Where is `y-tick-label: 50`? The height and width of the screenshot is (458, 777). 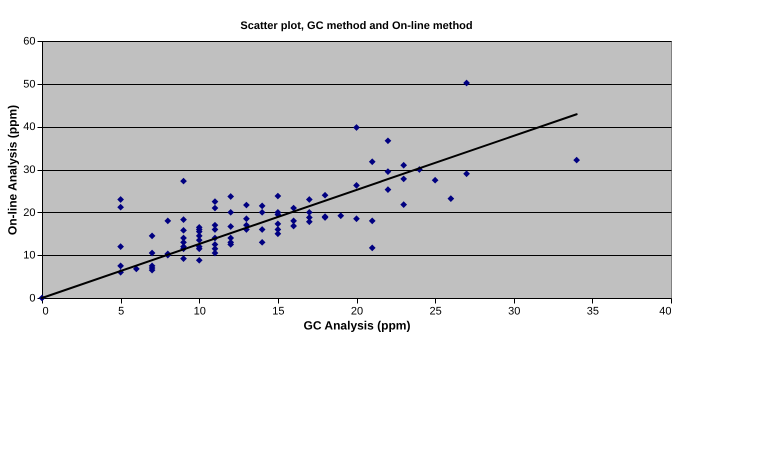
y-tick-label: 50 is located at coordinates (29, 84).